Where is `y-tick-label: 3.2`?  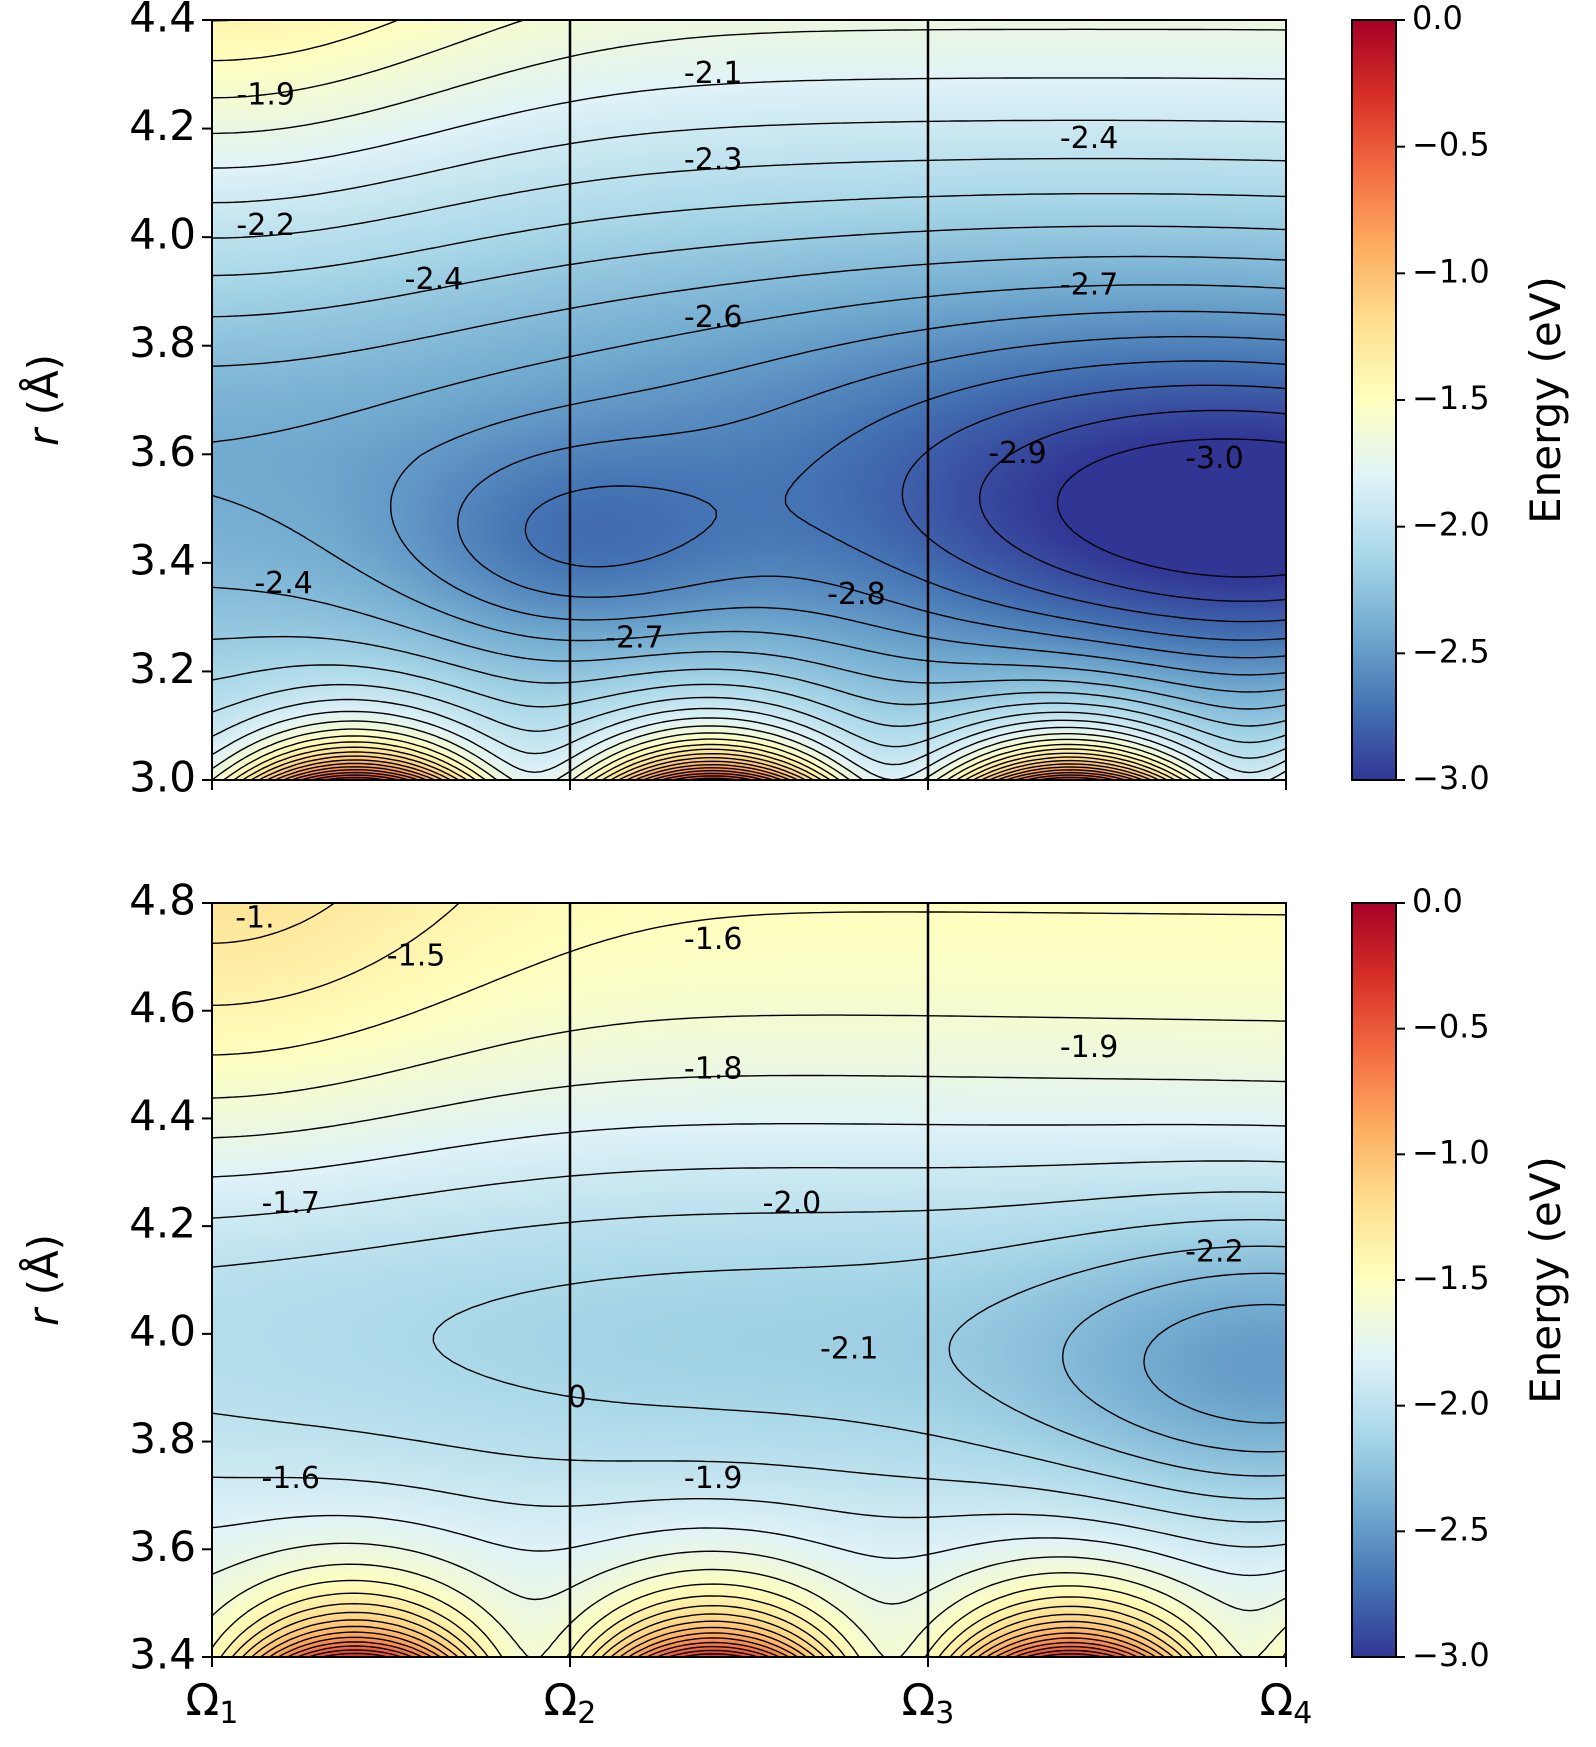
y-tick-label: 3.2 is located at coordinates (162, 668).